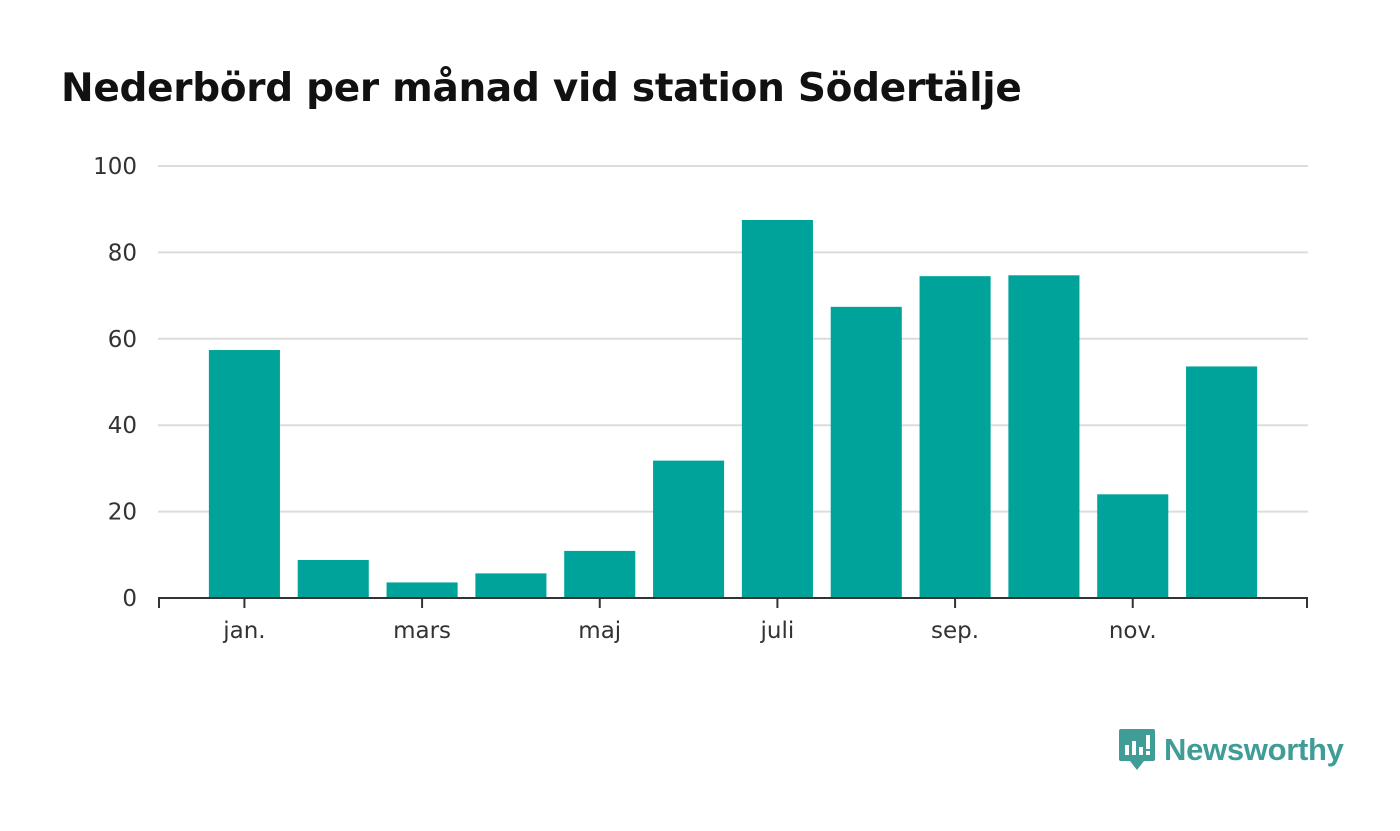 This screenshot has height=831, width=1400. I want to click on y-tick-label-60: 60, so click(122, 340).